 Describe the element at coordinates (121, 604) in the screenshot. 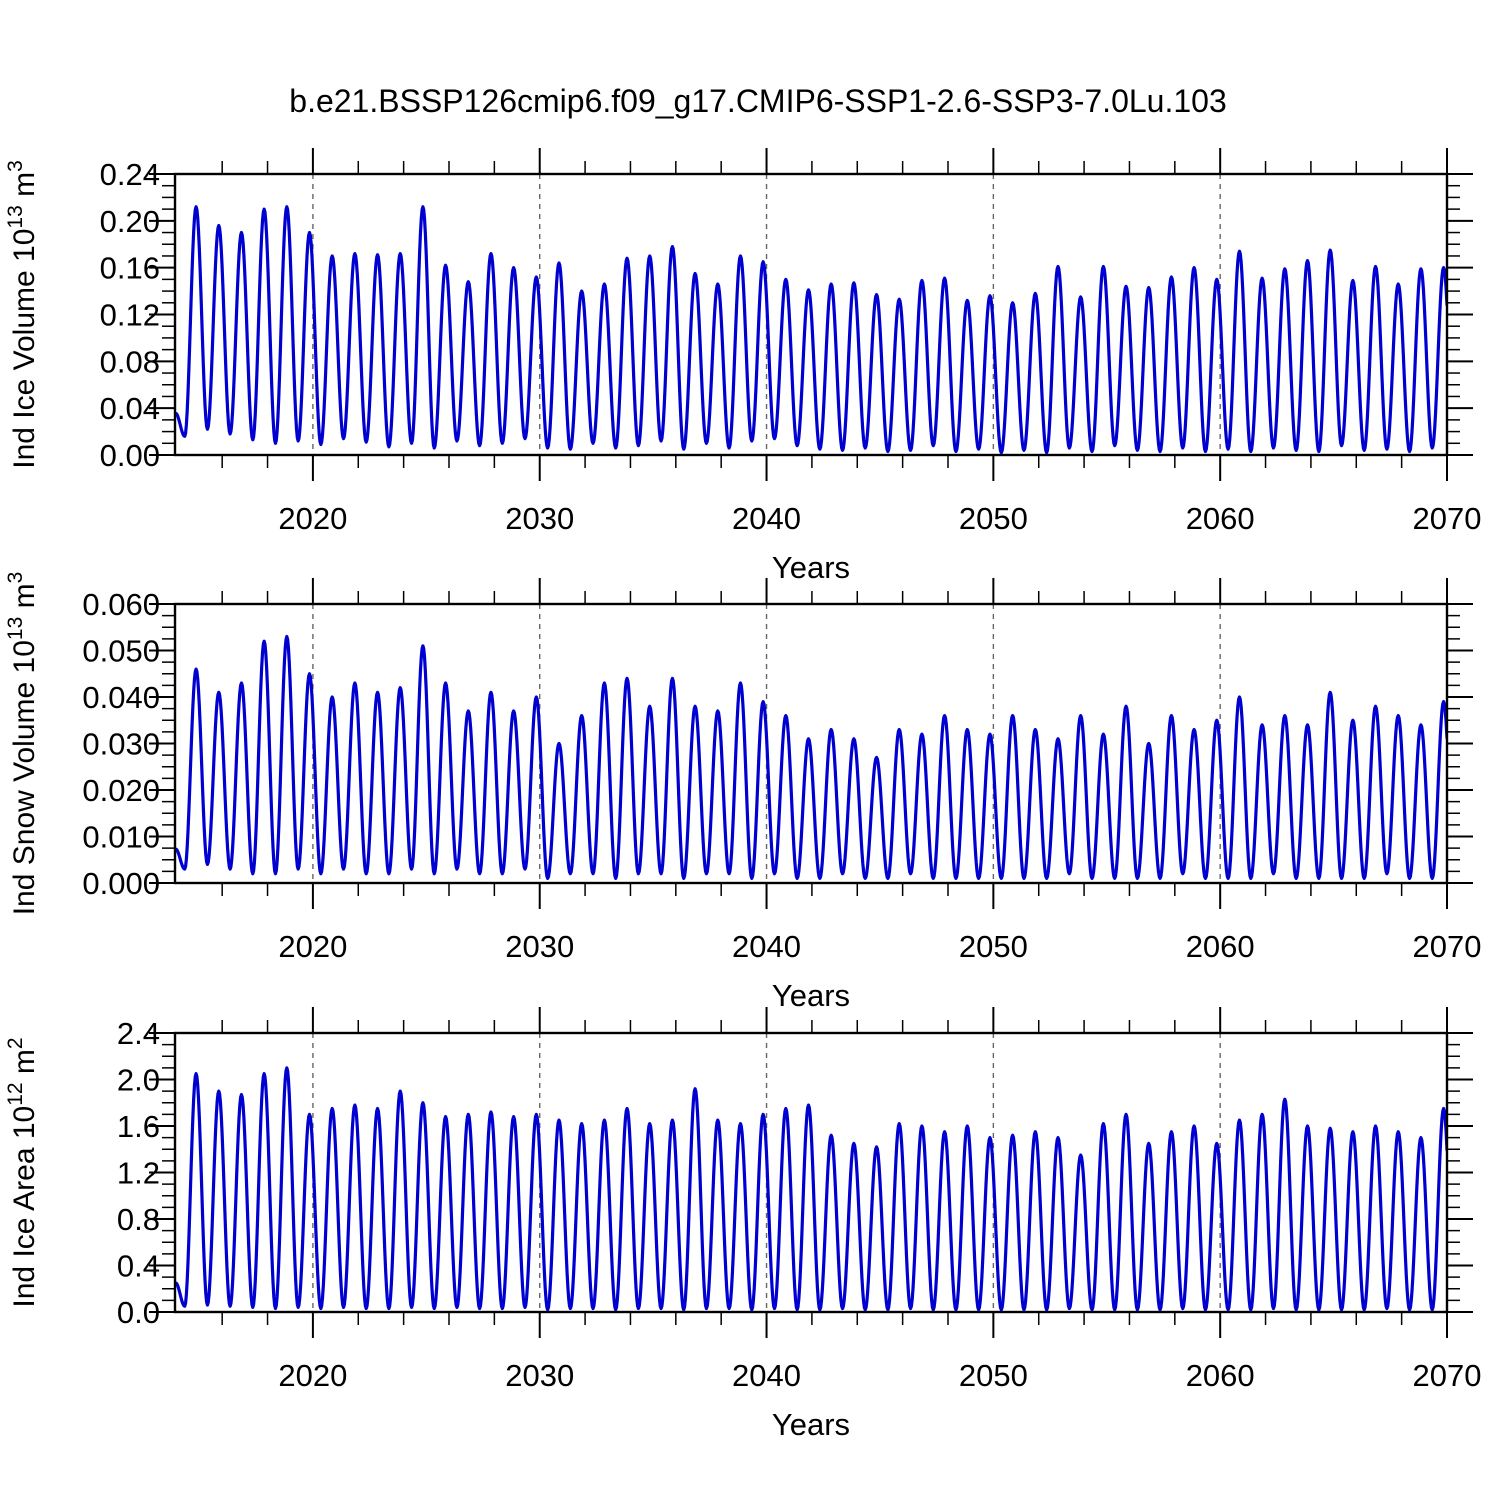

I see `y-tick-label: 0.060` at that location.